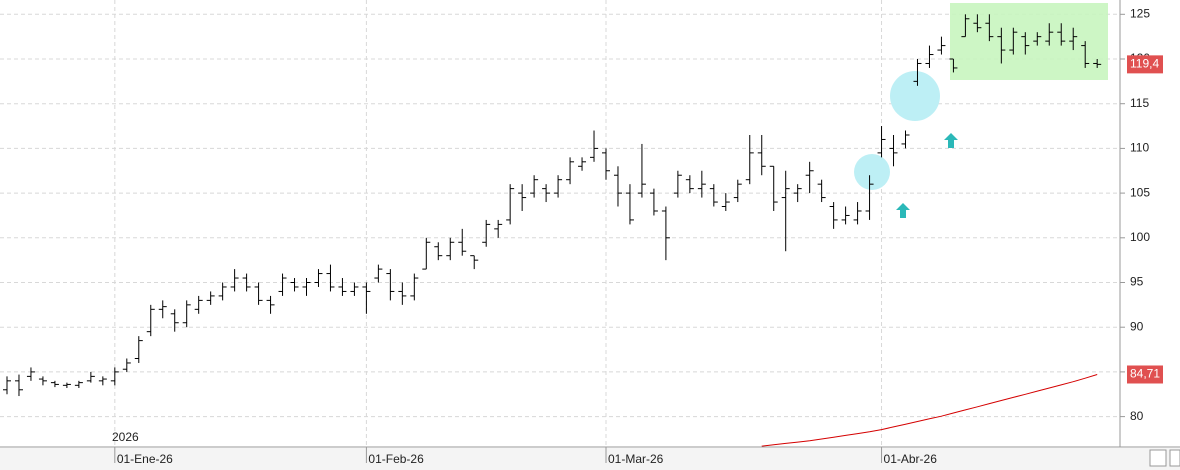 The image size is (1180, 470). What do you see at coordinates (1139, 148) in the screenshot?
I see `y-tick-label: 110` at bounding box center [1139, 148].